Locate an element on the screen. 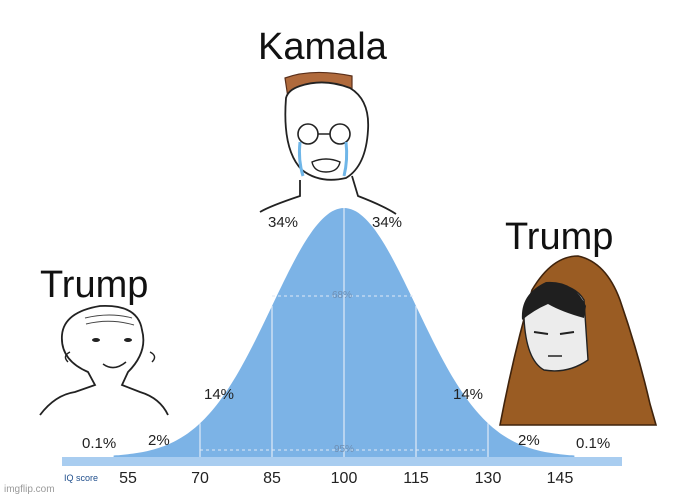 The height and width of the screenshot is (499, 675). band-label-tail-left: 2% is located at coordinates (159, 440).